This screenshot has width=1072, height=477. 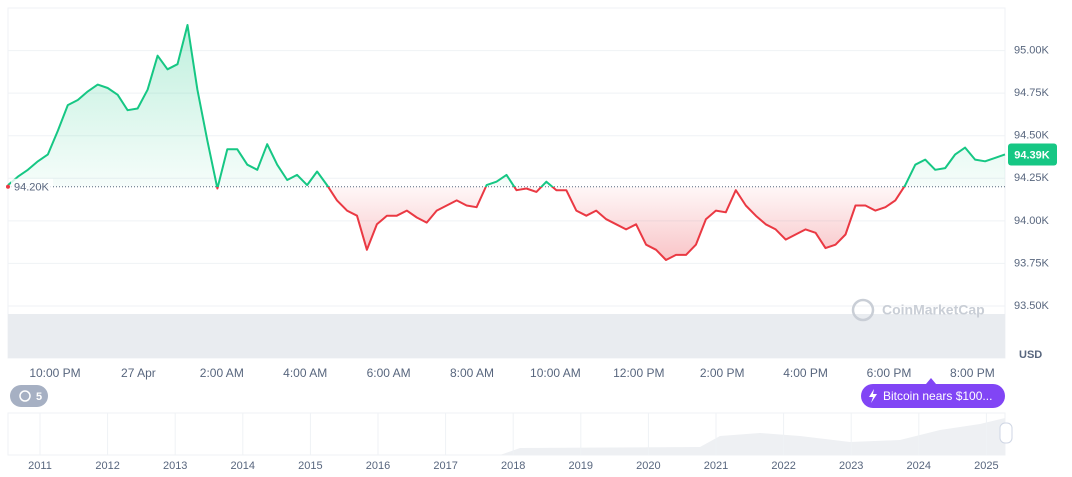 I want to click on navigator-year: 2016, so click(x=378, y=466).